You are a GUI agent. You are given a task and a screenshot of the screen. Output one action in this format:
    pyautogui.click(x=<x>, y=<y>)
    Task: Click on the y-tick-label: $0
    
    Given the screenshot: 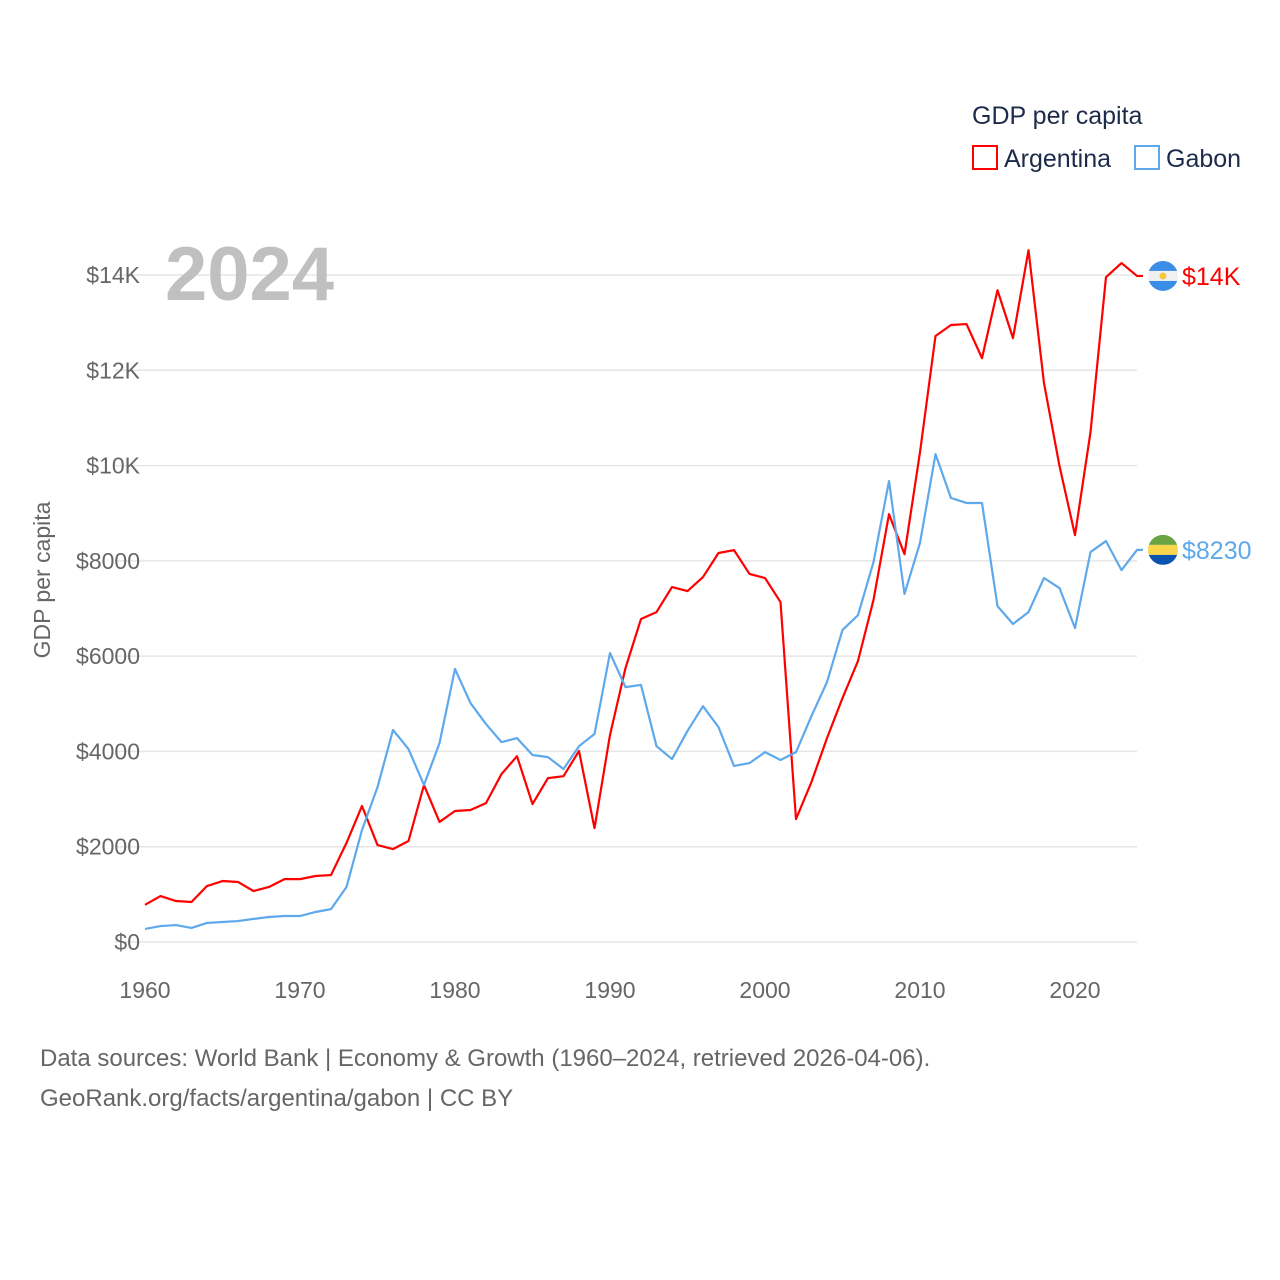 What is the action you would take?
    pyautogui.click(x=127, y=942)
    